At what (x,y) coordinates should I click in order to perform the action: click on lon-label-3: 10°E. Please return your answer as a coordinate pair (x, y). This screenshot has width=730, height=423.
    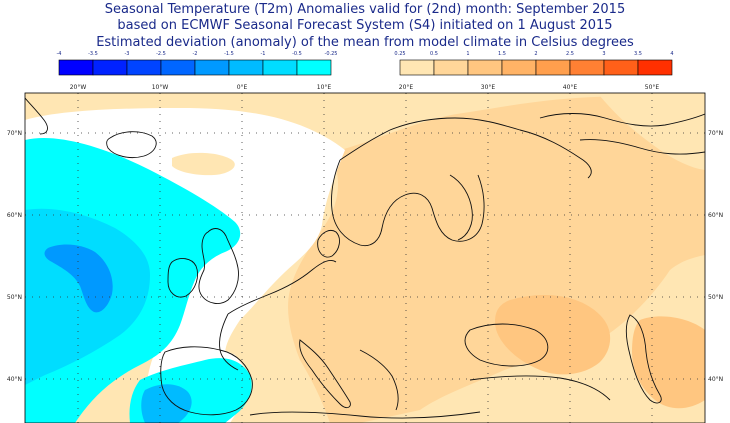
    Looking at the image, I should click on (324, 87).